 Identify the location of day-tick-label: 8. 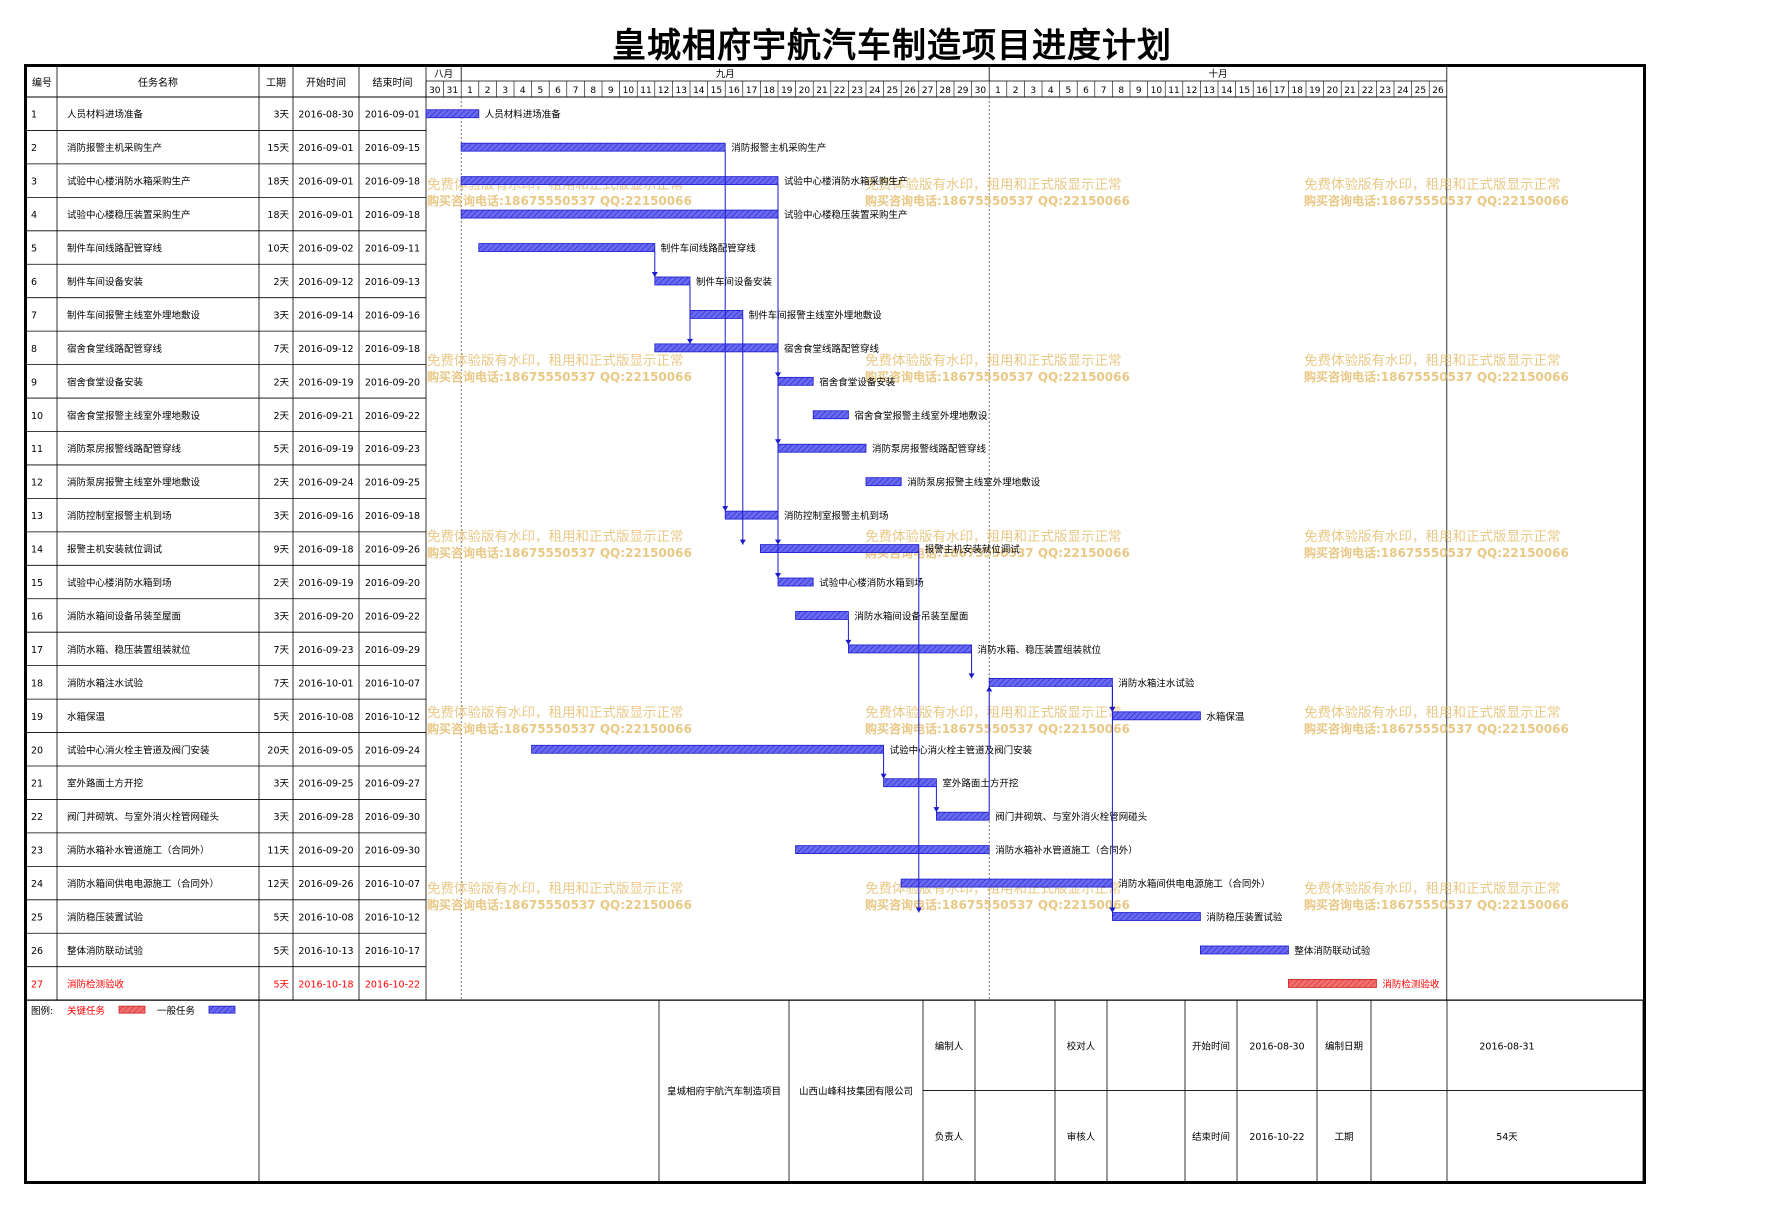
(593, 91).